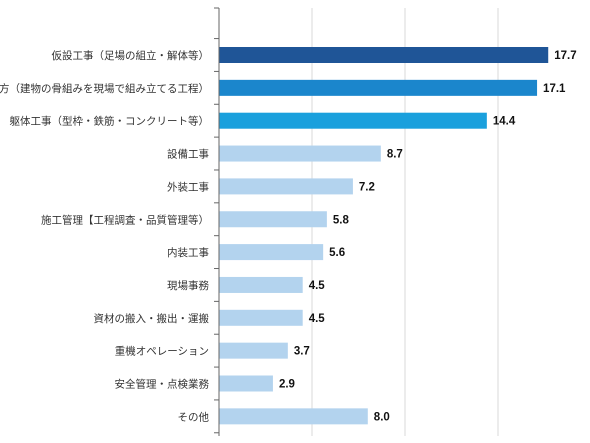 The height and width of the screenshot is (443, 590). I want to click on data-label: 5.6, so click(337, 253).